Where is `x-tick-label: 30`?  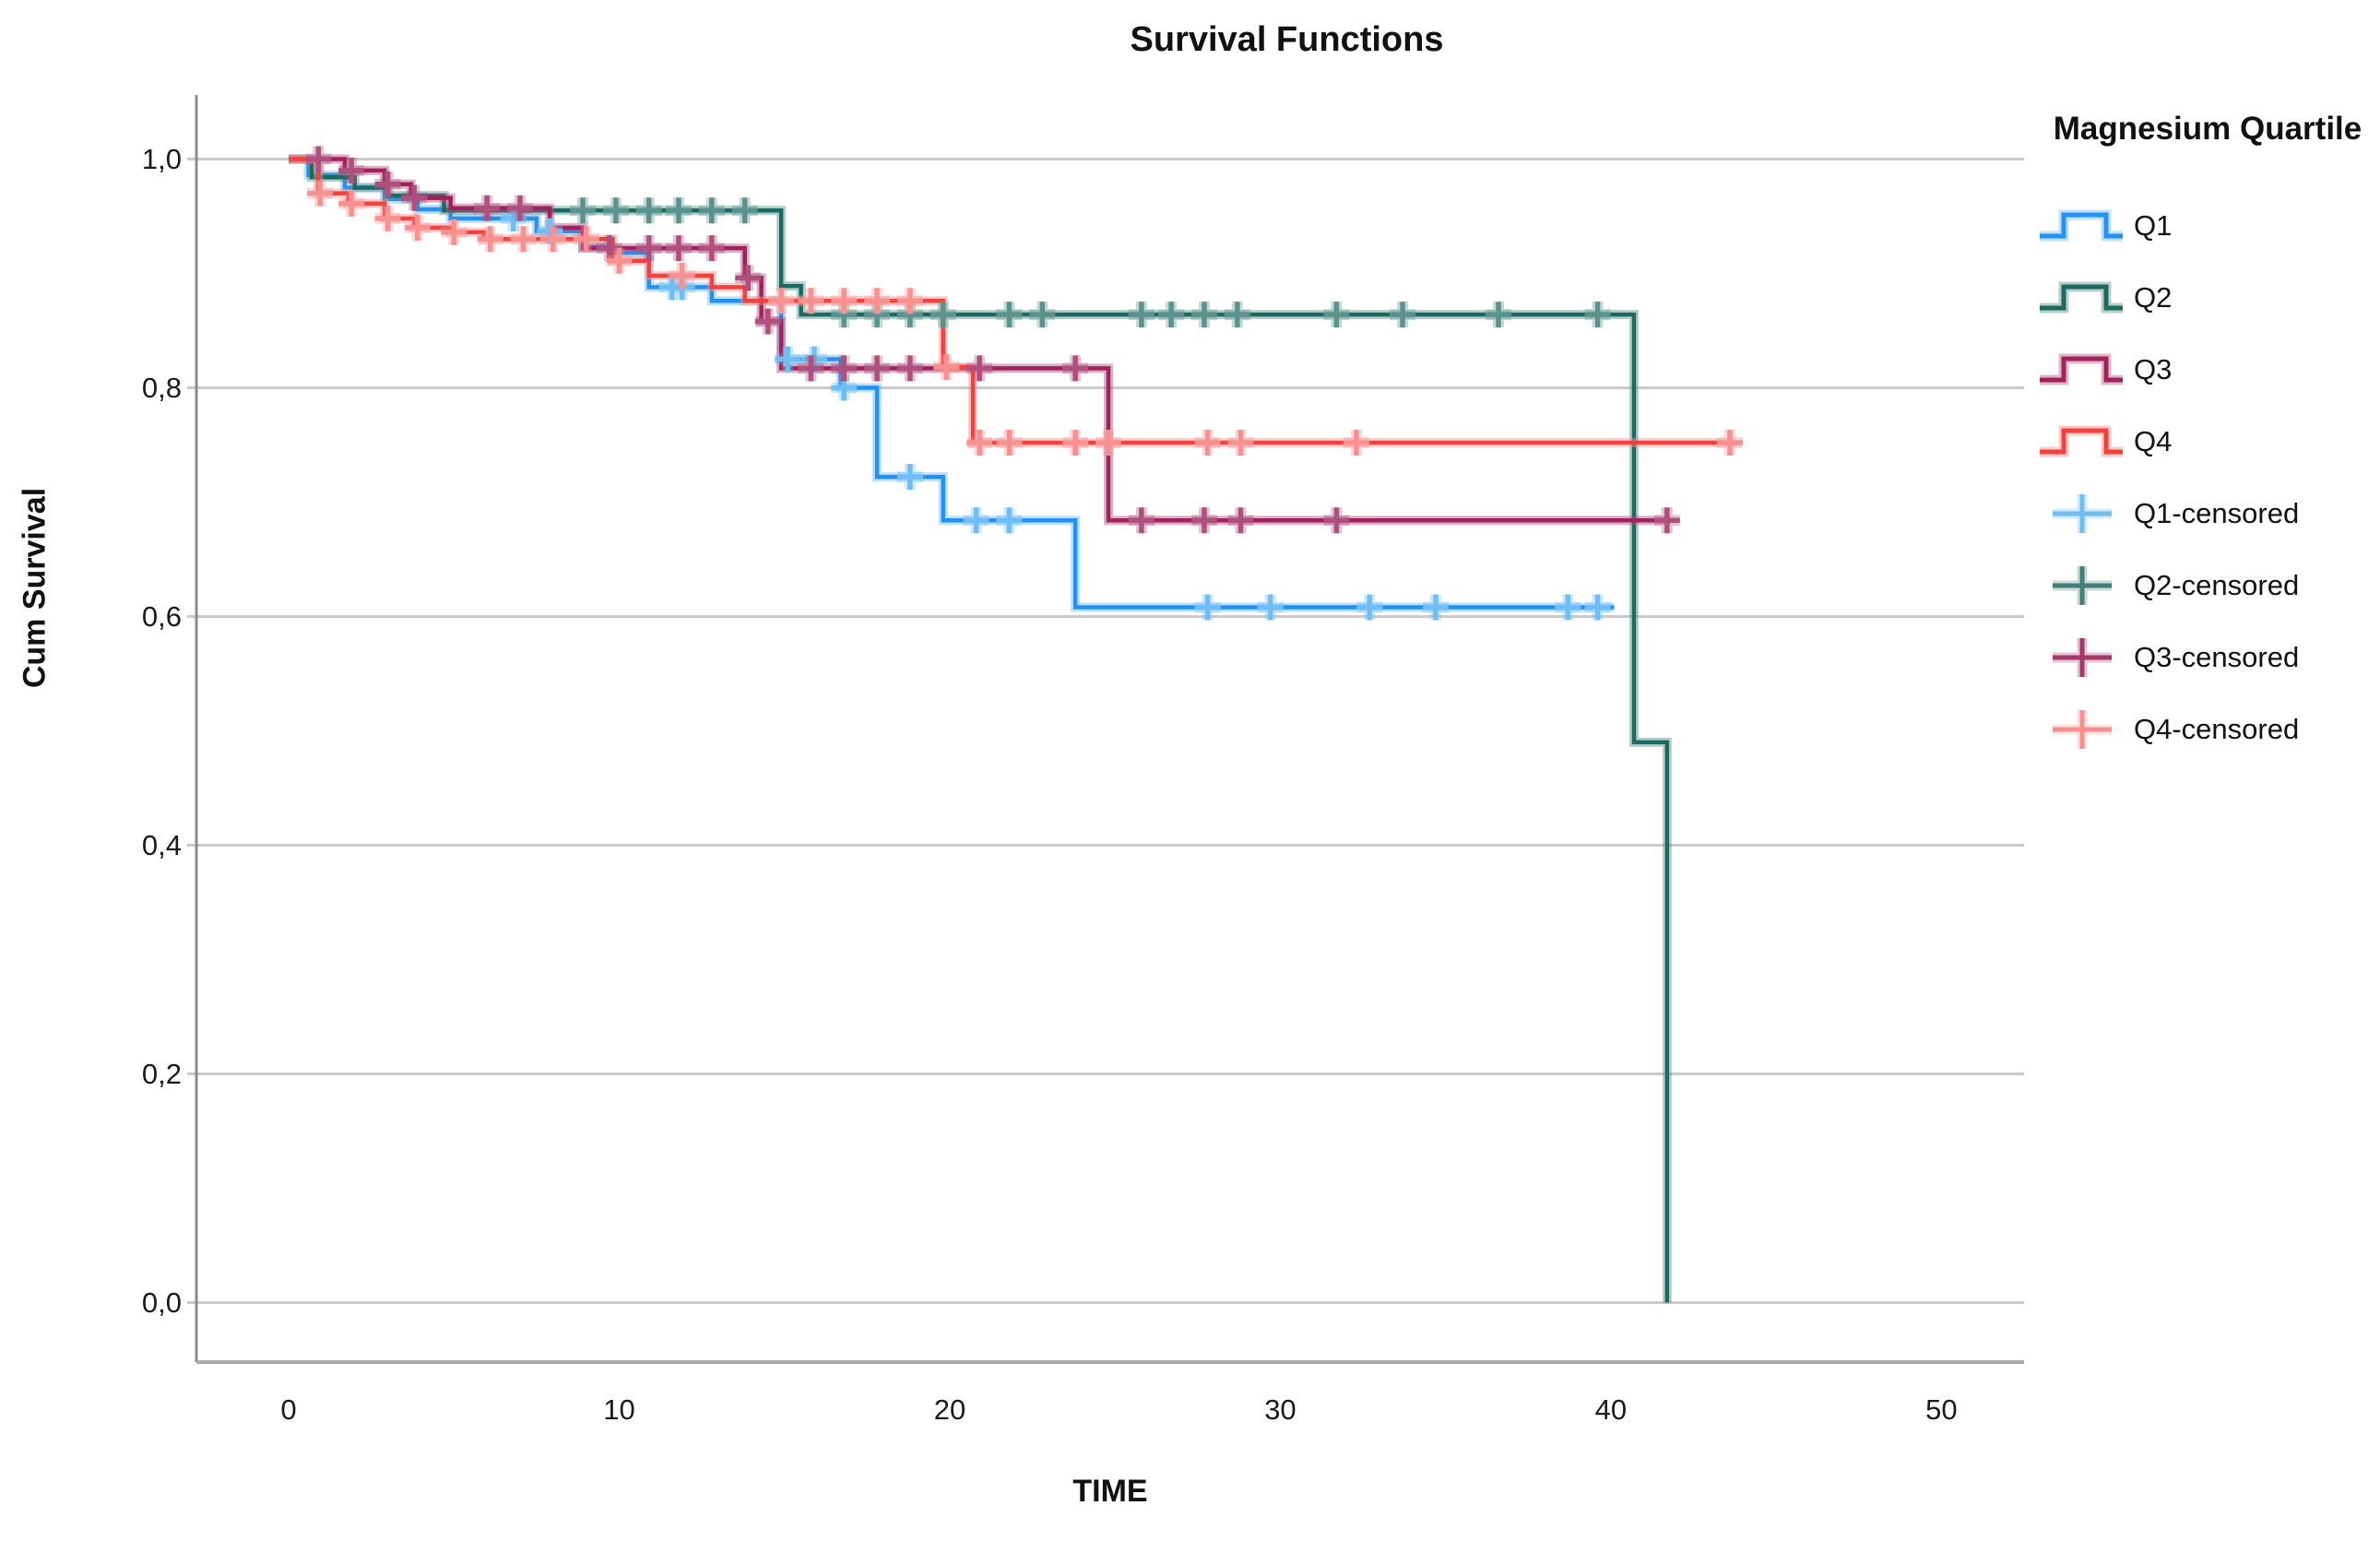
x-tick-label: 30 is located at coordinates (1280, 1409).